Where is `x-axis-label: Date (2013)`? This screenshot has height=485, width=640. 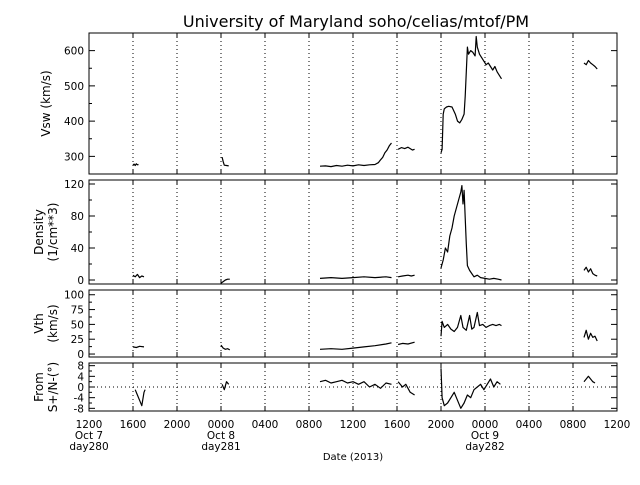 x-axis-label: Date (2013) is located at coordinates (353, 457).